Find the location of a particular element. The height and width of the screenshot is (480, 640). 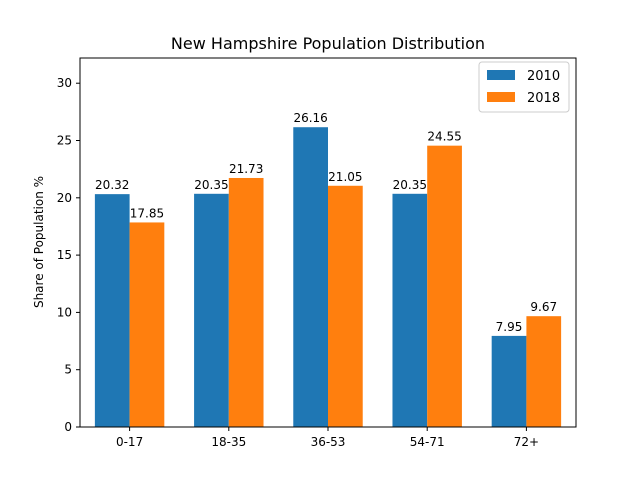

legend-swatch-2010 is located at coordinates (501, 75).